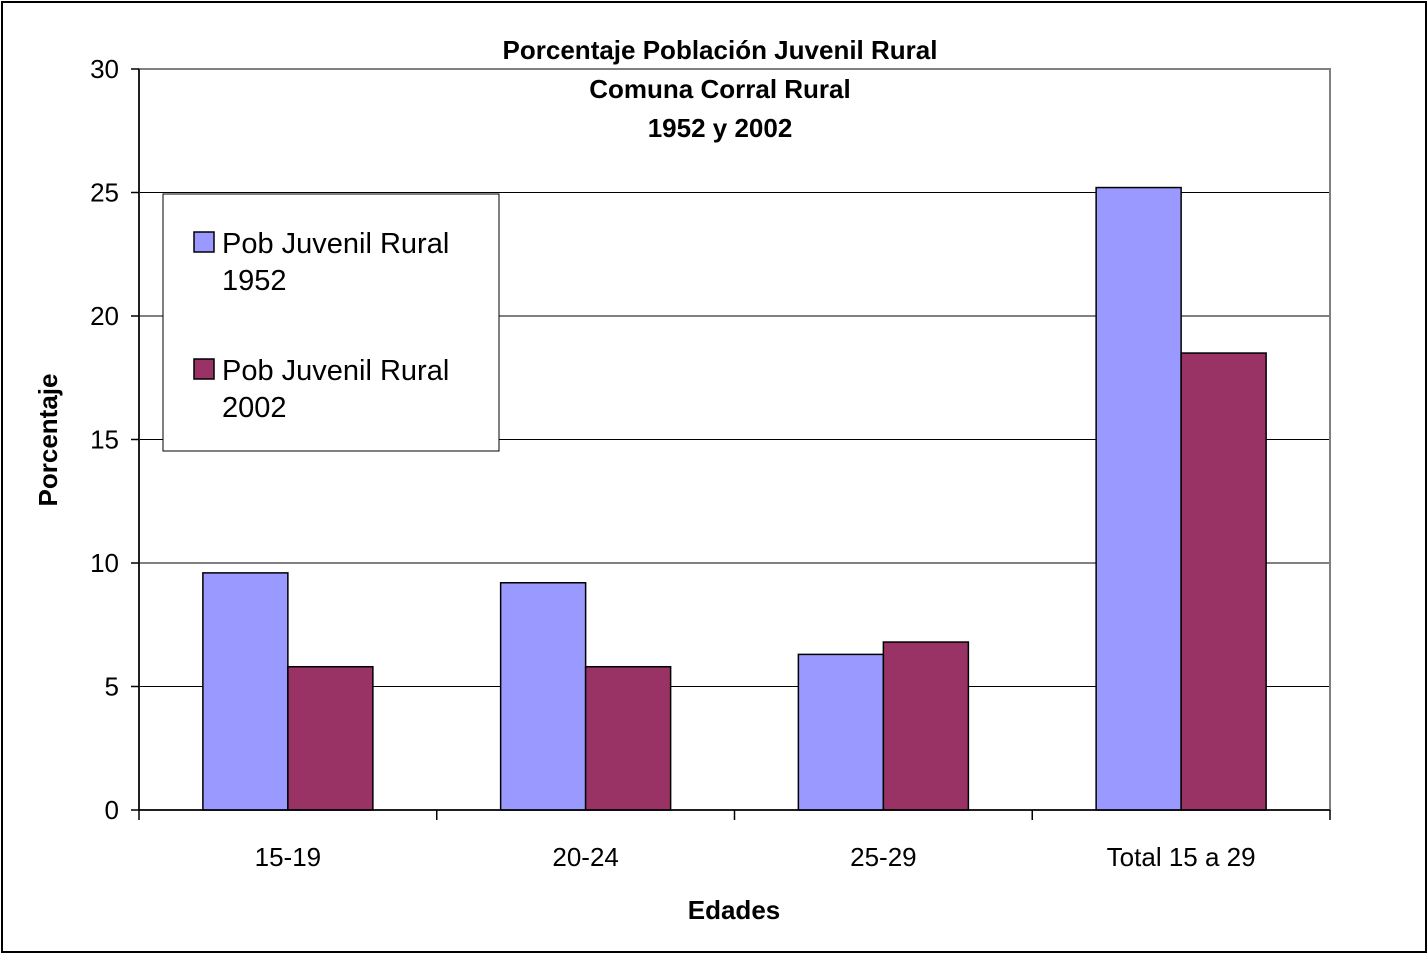 Image resolution: width=1428 pixels, height=954 pixels. I want to click on y-tick-label: 30, so click(104, 69).